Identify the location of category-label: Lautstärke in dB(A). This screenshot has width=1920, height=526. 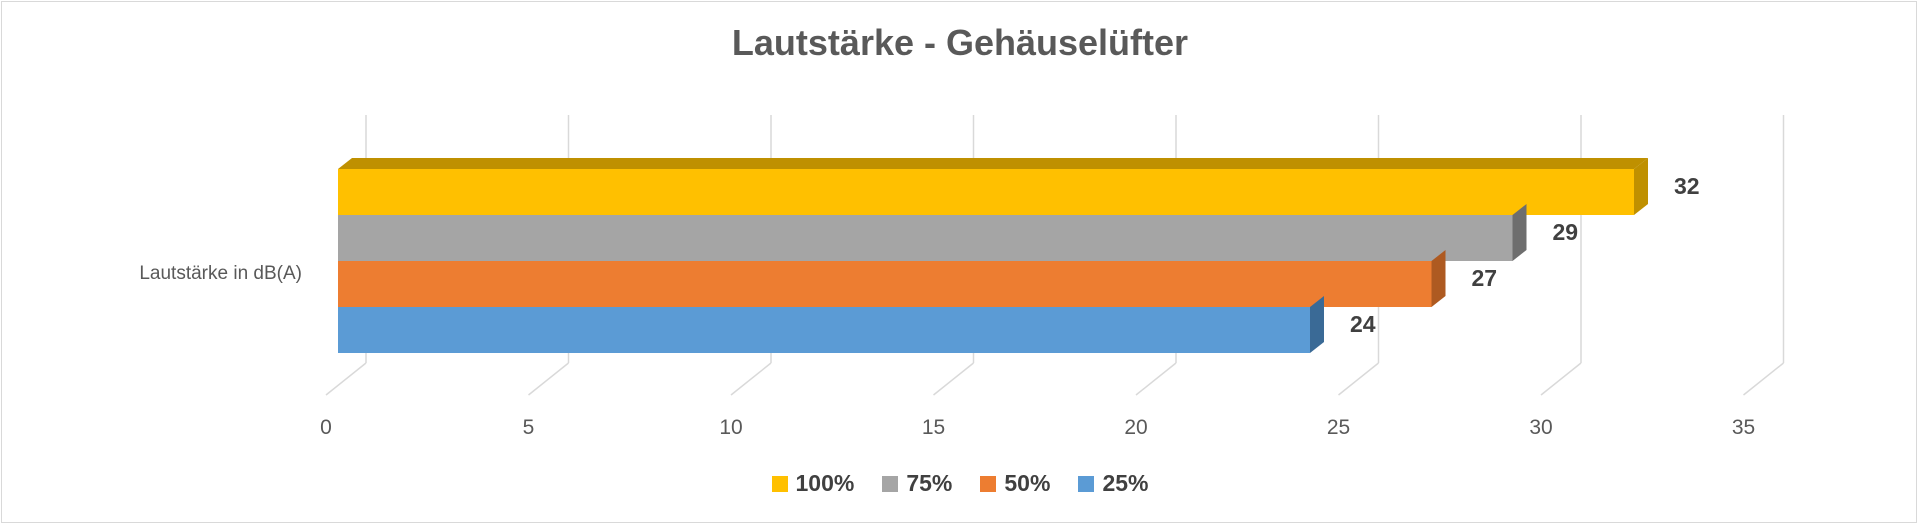
(220, 273).